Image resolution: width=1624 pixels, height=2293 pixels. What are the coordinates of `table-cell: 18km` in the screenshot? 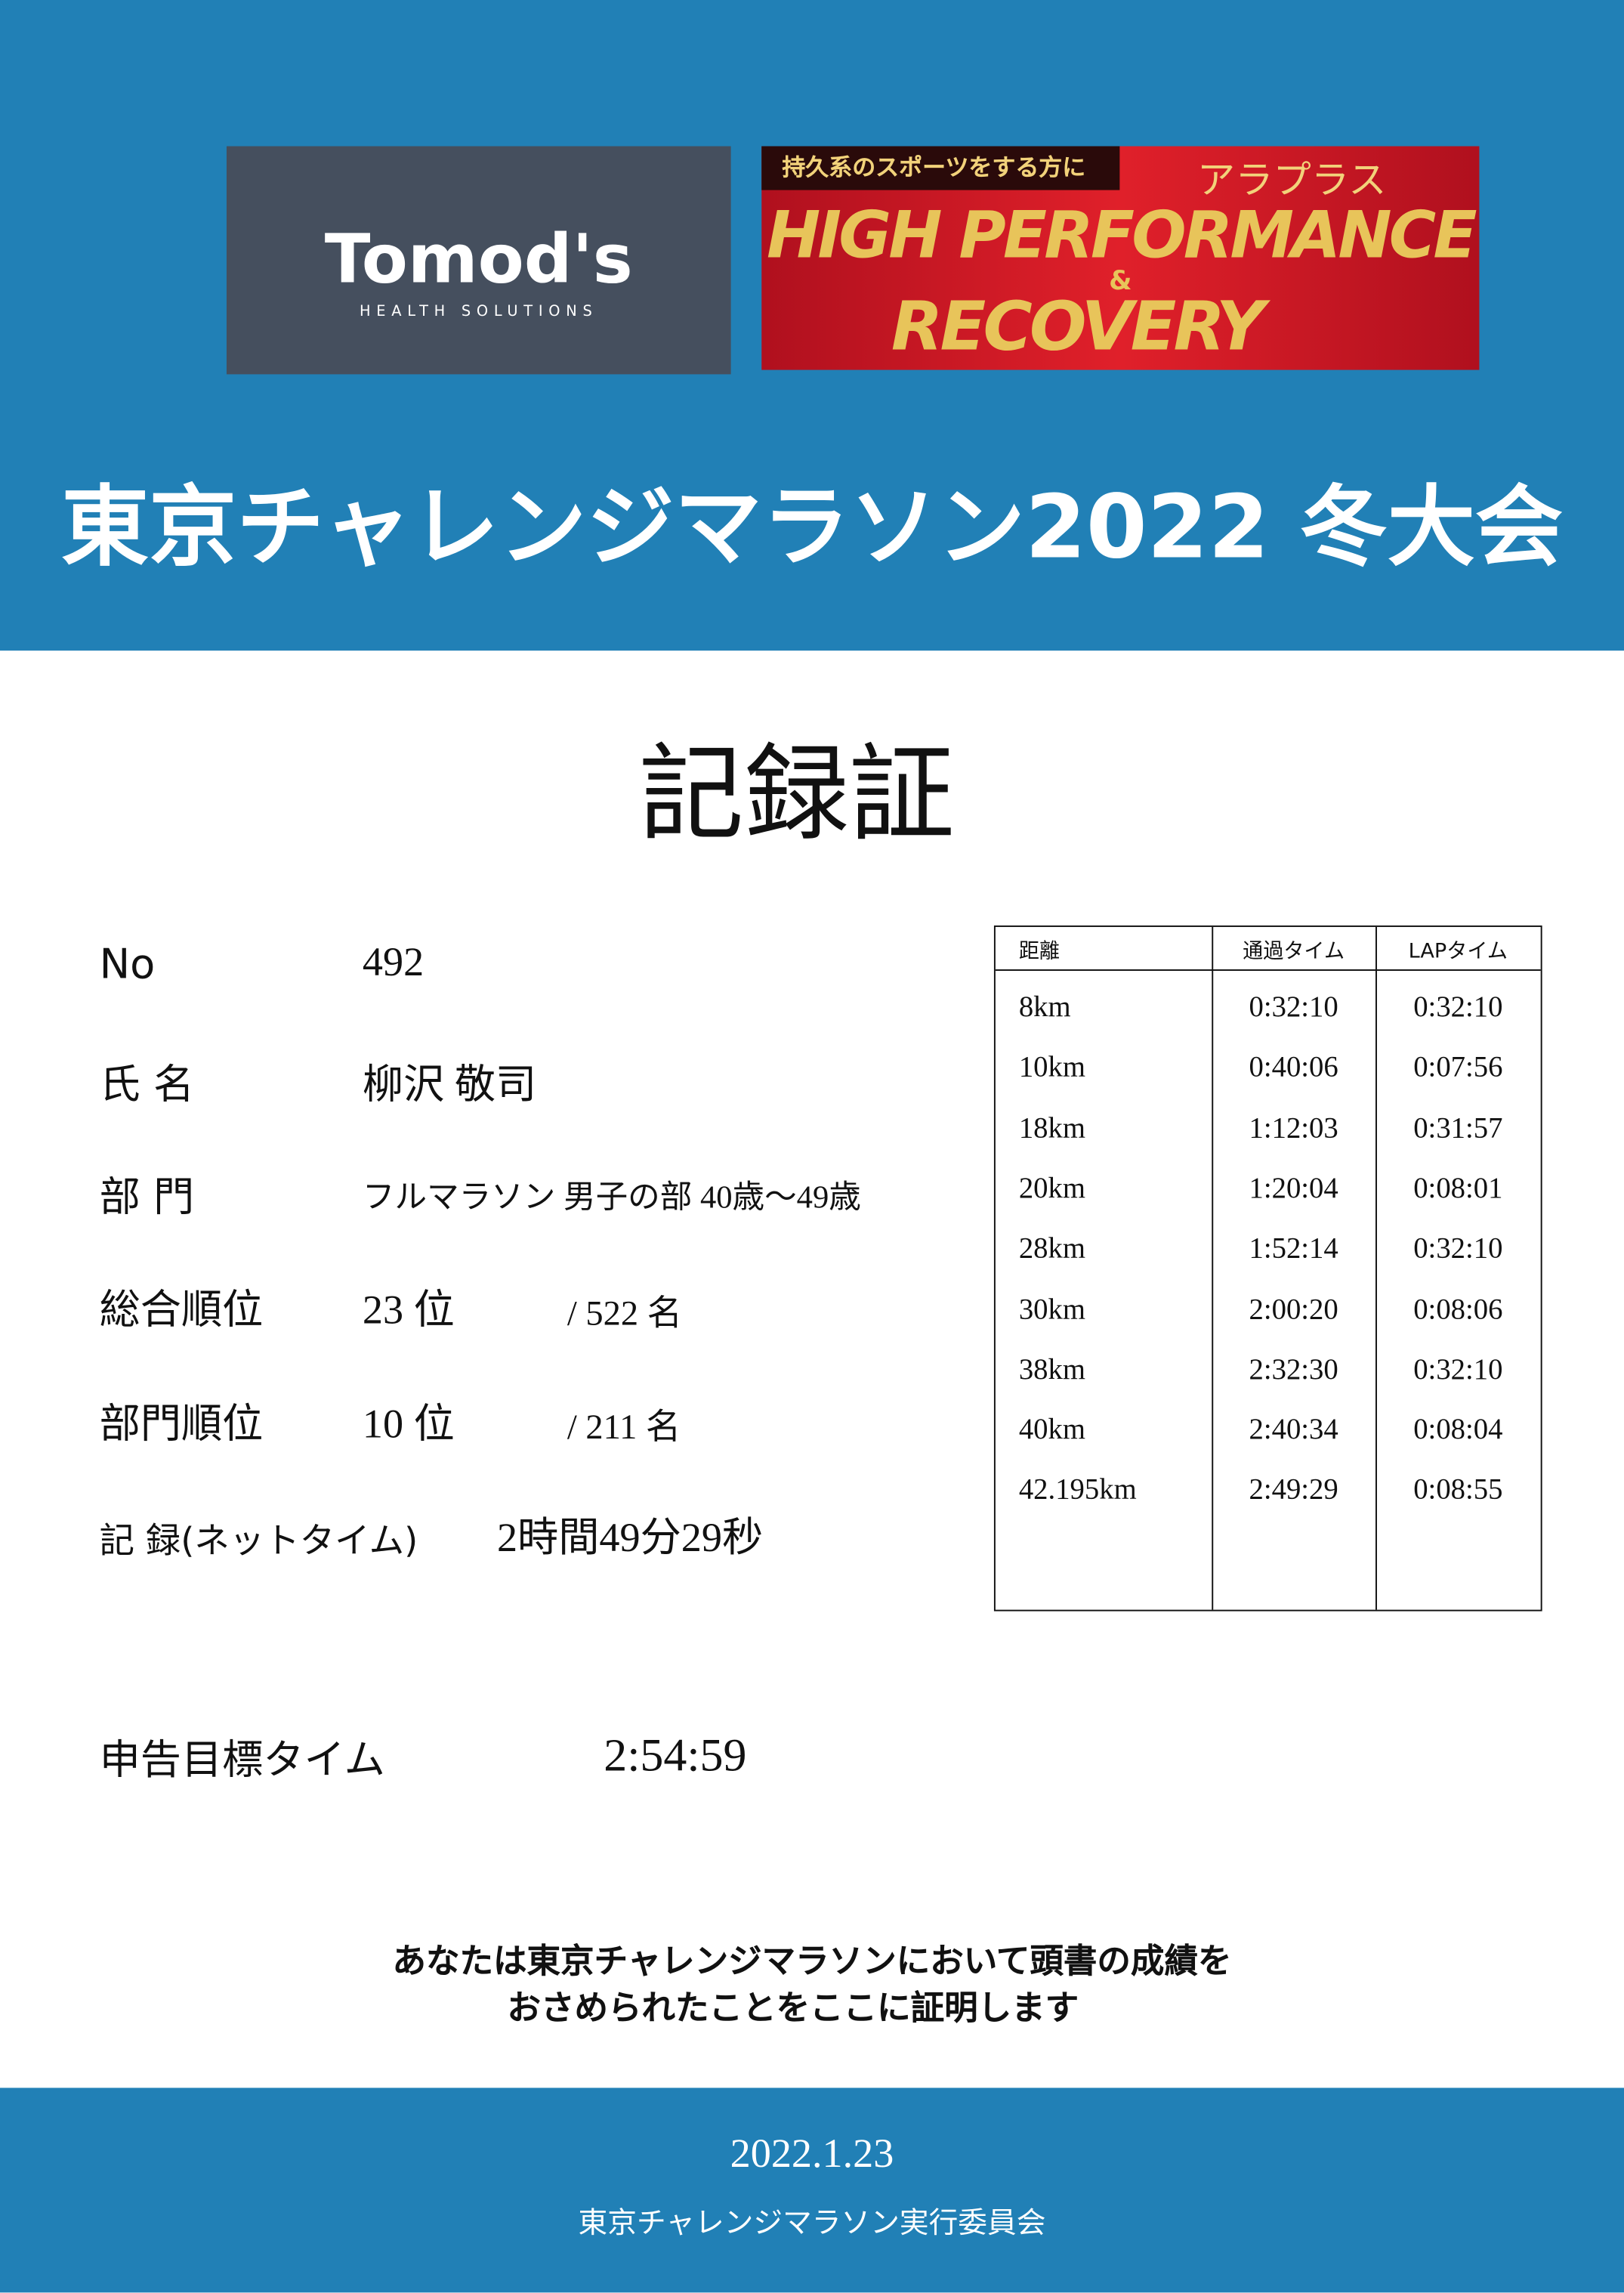 It's located at (1051, 1128).